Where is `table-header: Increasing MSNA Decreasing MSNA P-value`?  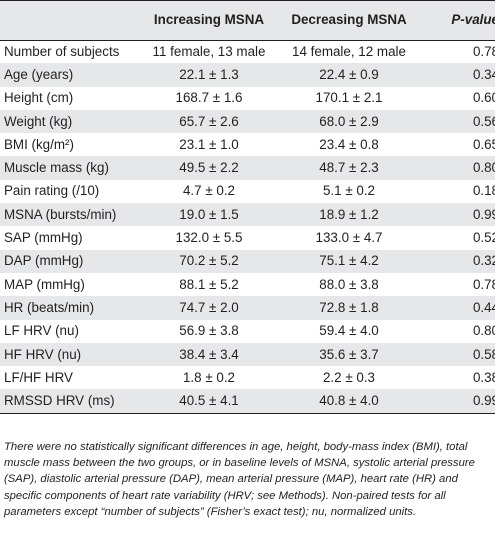
table-header: Increasing MSNA Decreasing MSNA P-value is located at coordinates (247, 20).